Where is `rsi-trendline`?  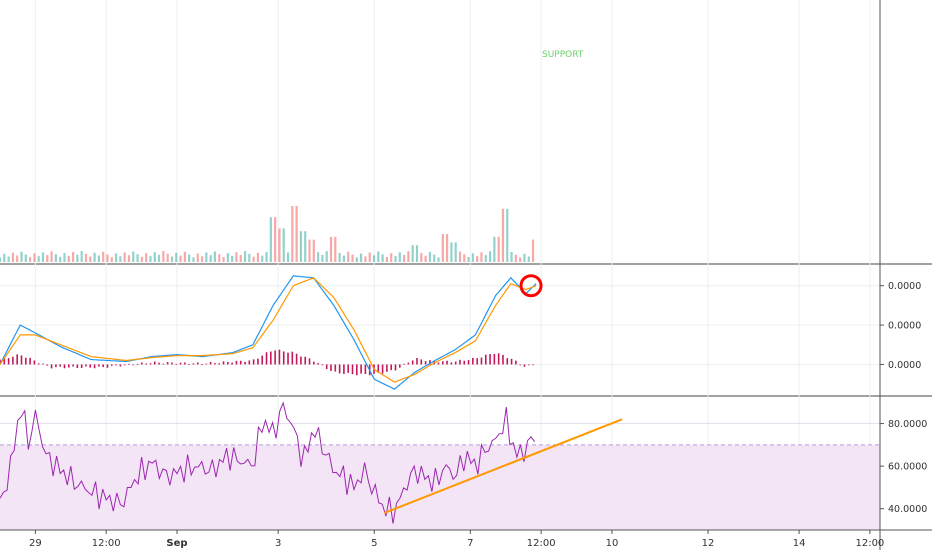 rsi-trendline is located at coordinates (503, 466).